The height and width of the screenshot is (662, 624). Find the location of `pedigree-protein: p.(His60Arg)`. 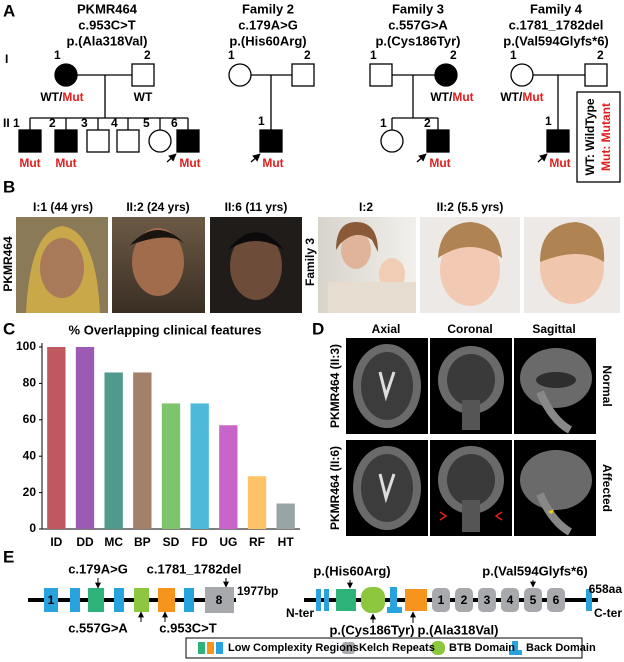

pedigree-protein: p.(His60Arg) is located at coordinates (267, 40).